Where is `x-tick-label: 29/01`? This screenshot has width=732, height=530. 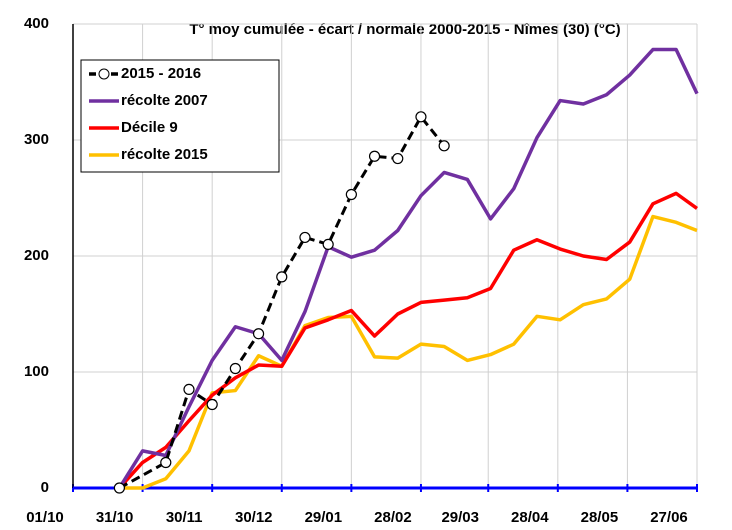 x-tick-label: 29/01 is located at coordinates (324, 517).